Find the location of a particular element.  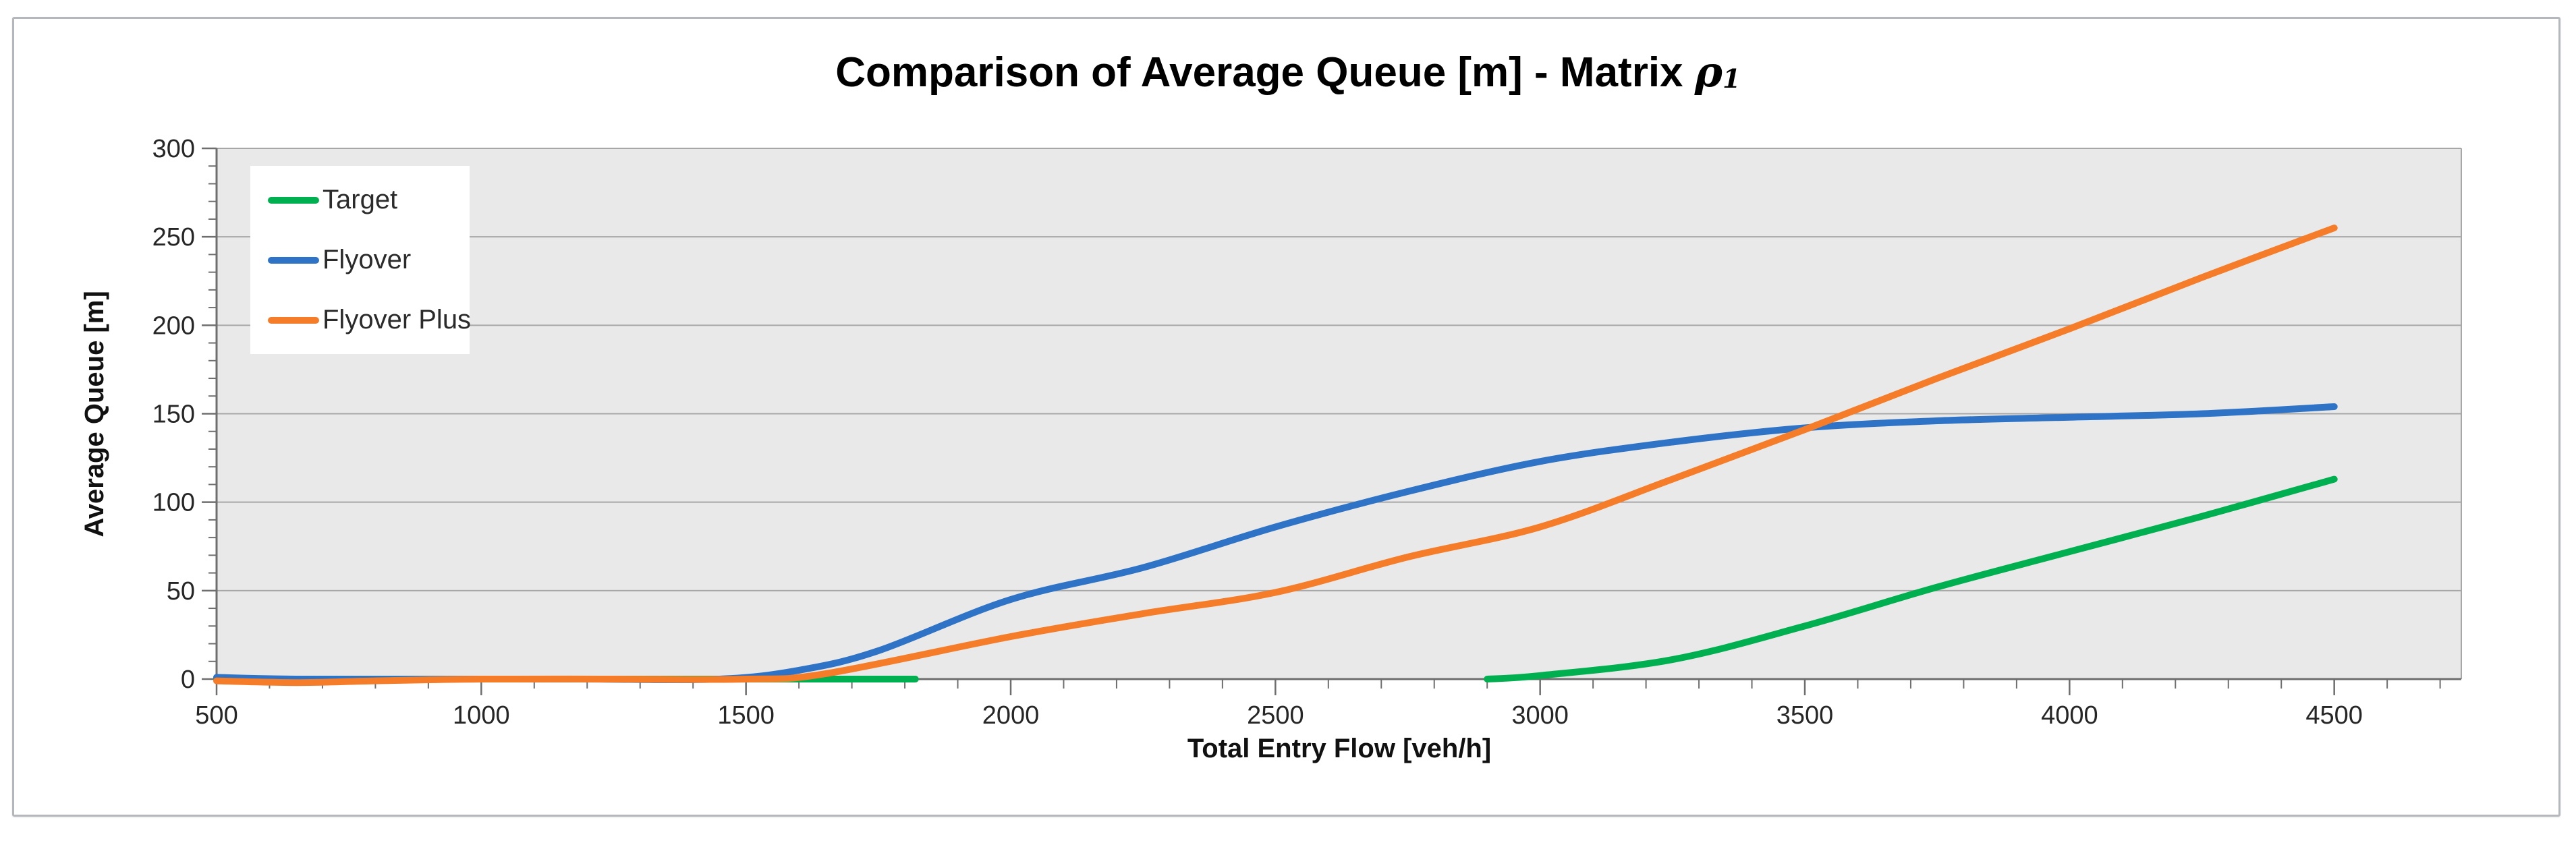

x-tick-label: 4500 is located at coordinates (2334, 716).